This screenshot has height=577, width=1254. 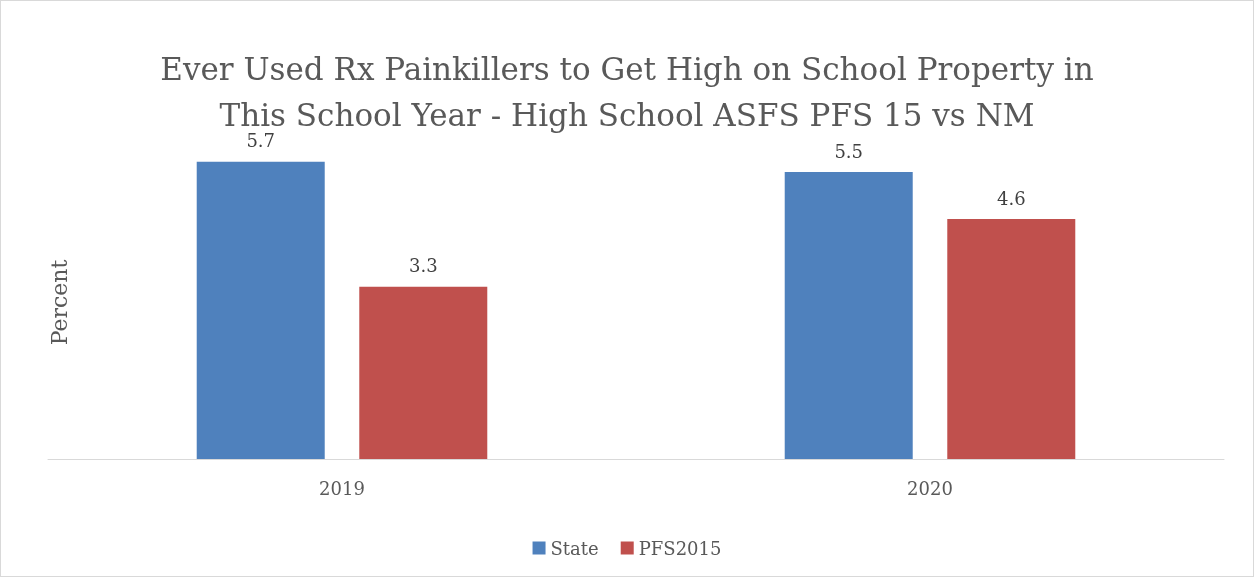 I want to click on y-axis-title: Percent, so click(x=59, y=302).